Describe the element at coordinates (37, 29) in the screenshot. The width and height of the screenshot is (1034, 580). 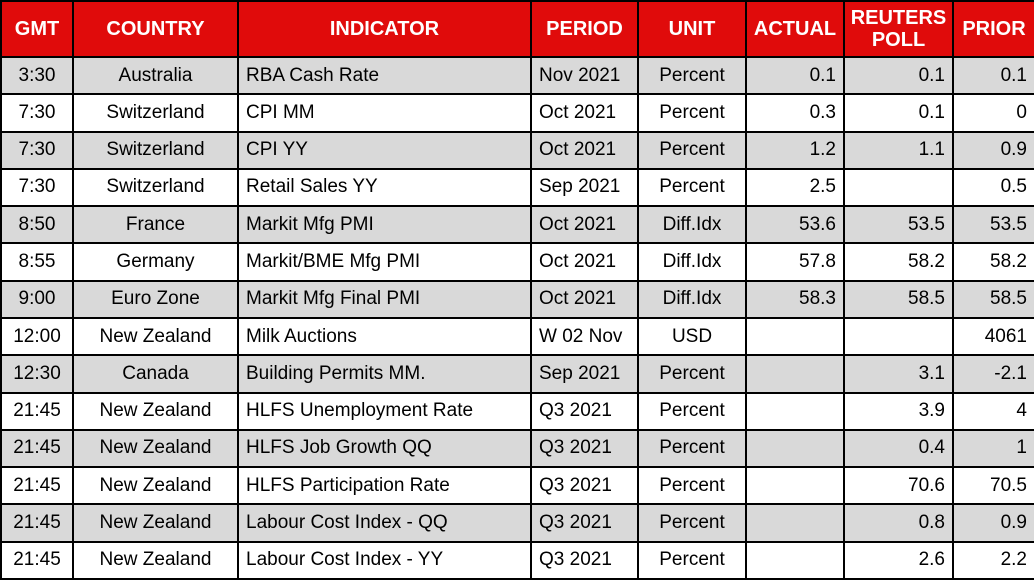
I see `header-cell-gmt: GMT` at that location.